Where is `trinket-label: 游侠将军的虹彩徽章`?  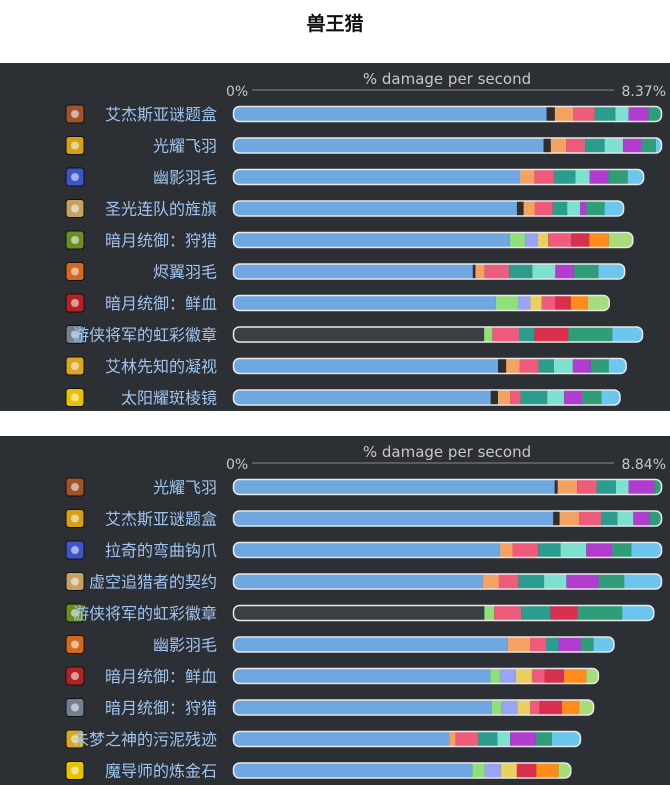 trinket-label: 游侠将军的虹彩徽章 is located at coordinates (145, 335).